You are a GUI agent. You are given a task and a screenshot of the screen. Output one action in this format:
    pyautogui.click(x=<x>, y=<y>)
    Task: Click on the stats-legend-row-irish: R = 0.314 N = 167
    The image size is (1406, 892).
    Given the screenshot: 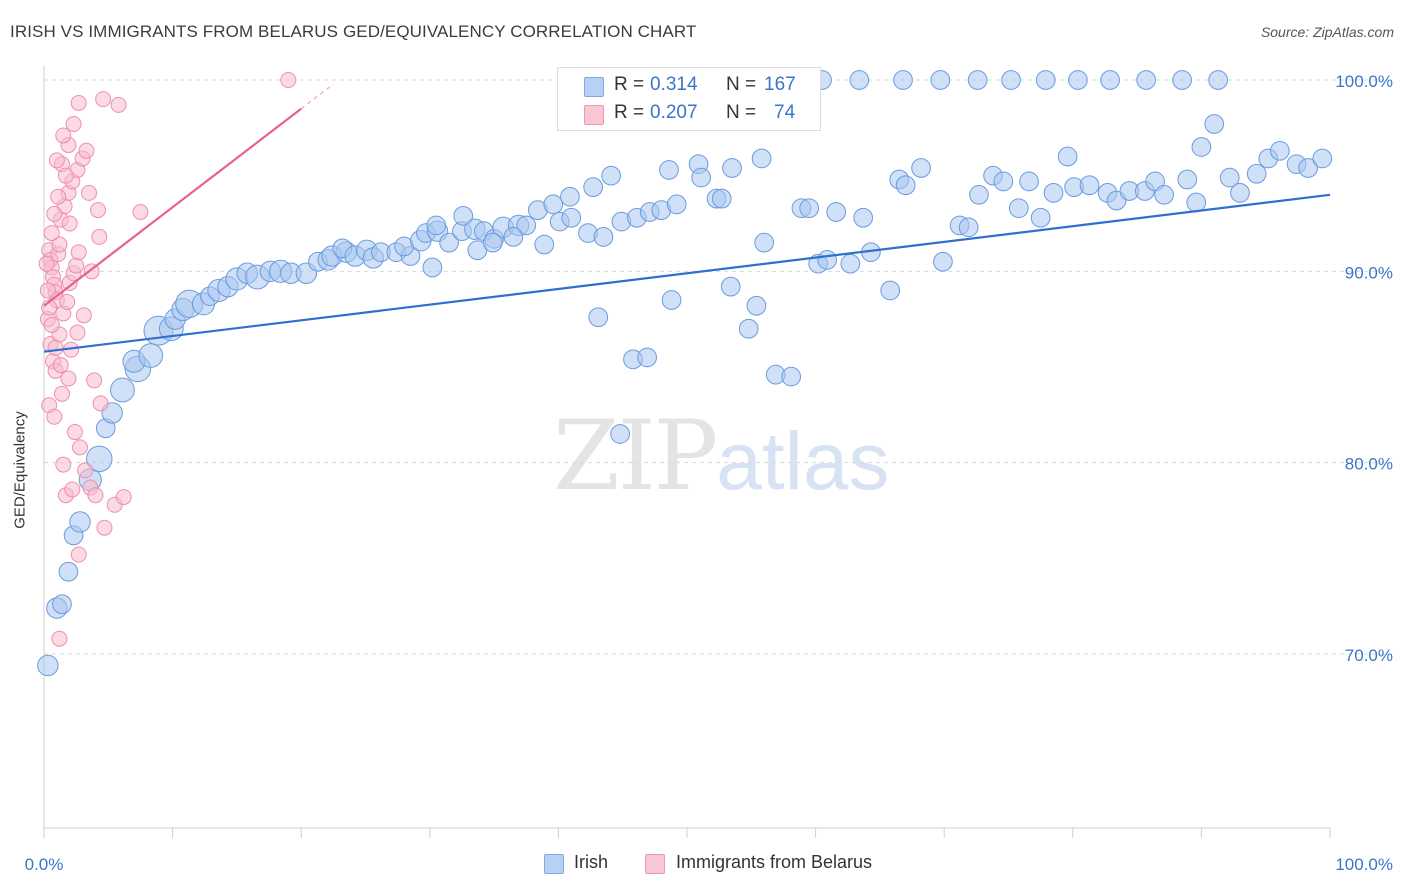 What is the action you would take?
    pyautogui.click(x=689, y=86)
    